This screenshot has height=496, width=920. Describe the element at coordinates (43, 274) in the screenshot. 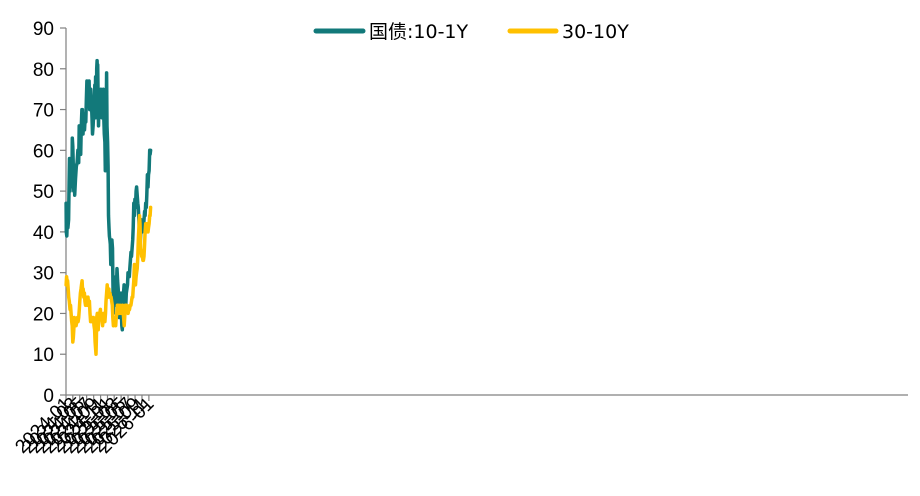

I see `y-tick-label: 30` at that location.